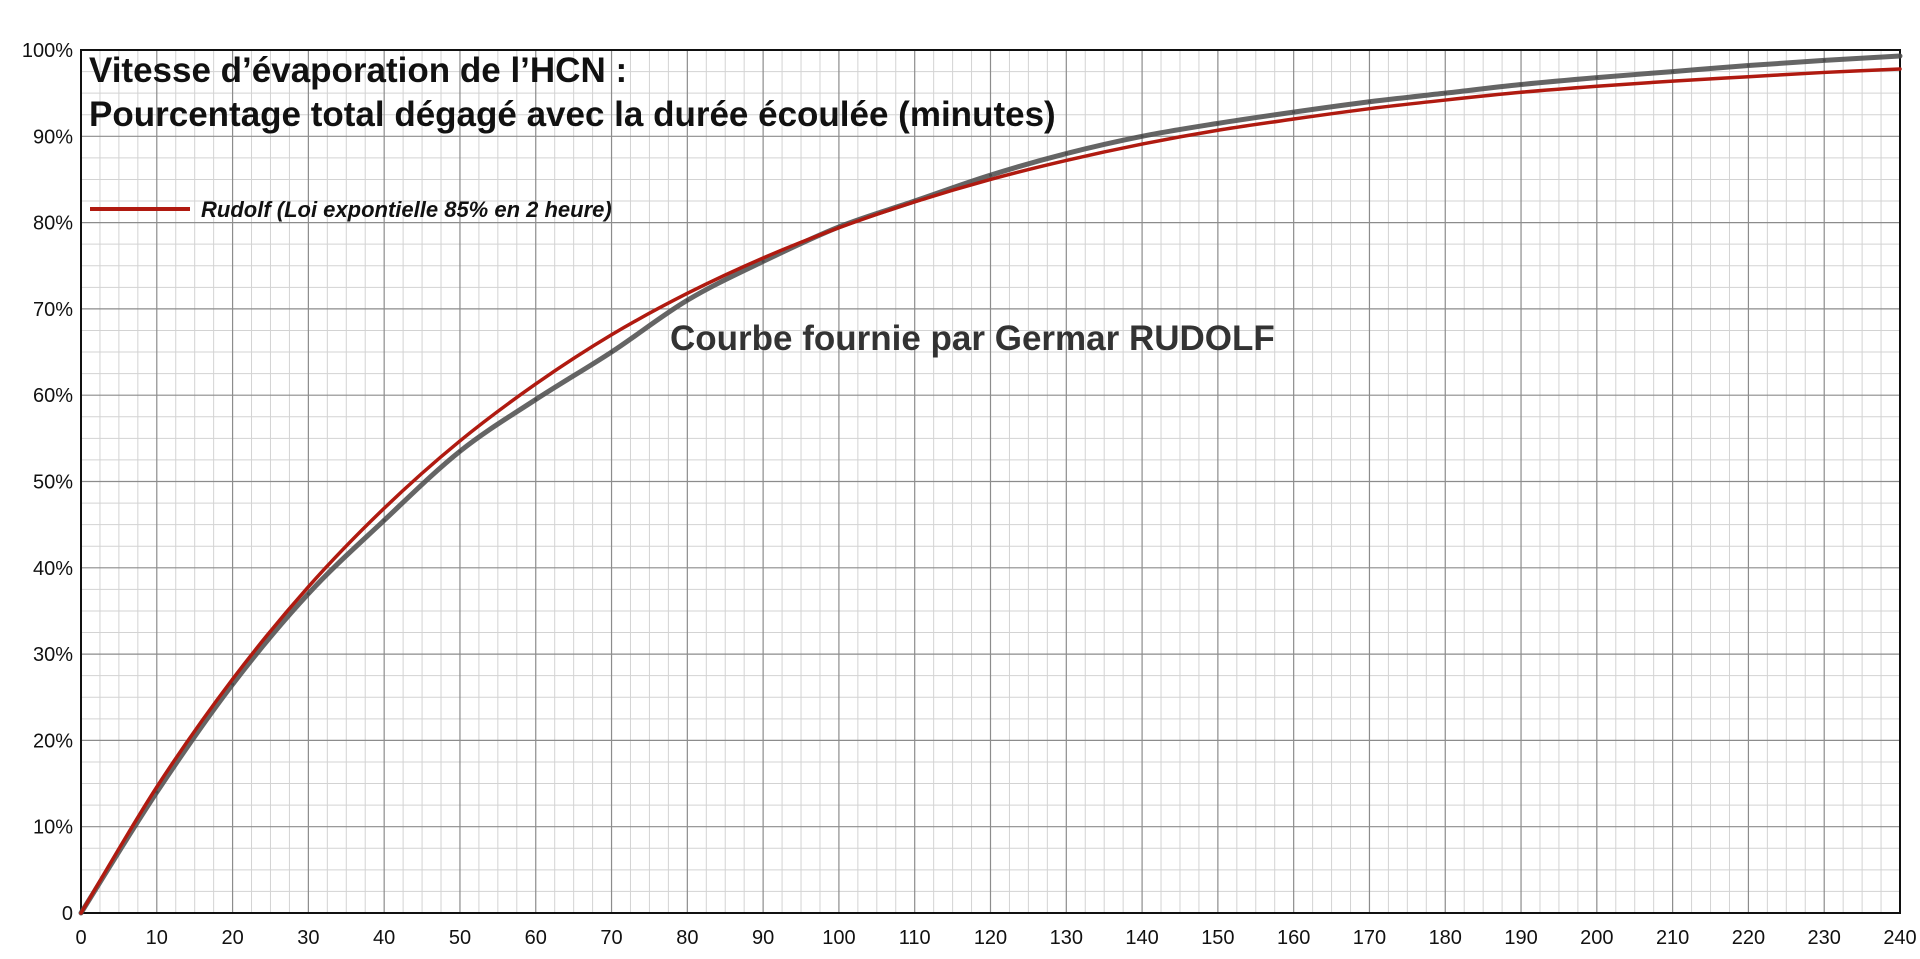  What do you see at coordinates (763, 938) in the screenshot?
I see `x-tick-label: 90` at bounding box center [763, 938].